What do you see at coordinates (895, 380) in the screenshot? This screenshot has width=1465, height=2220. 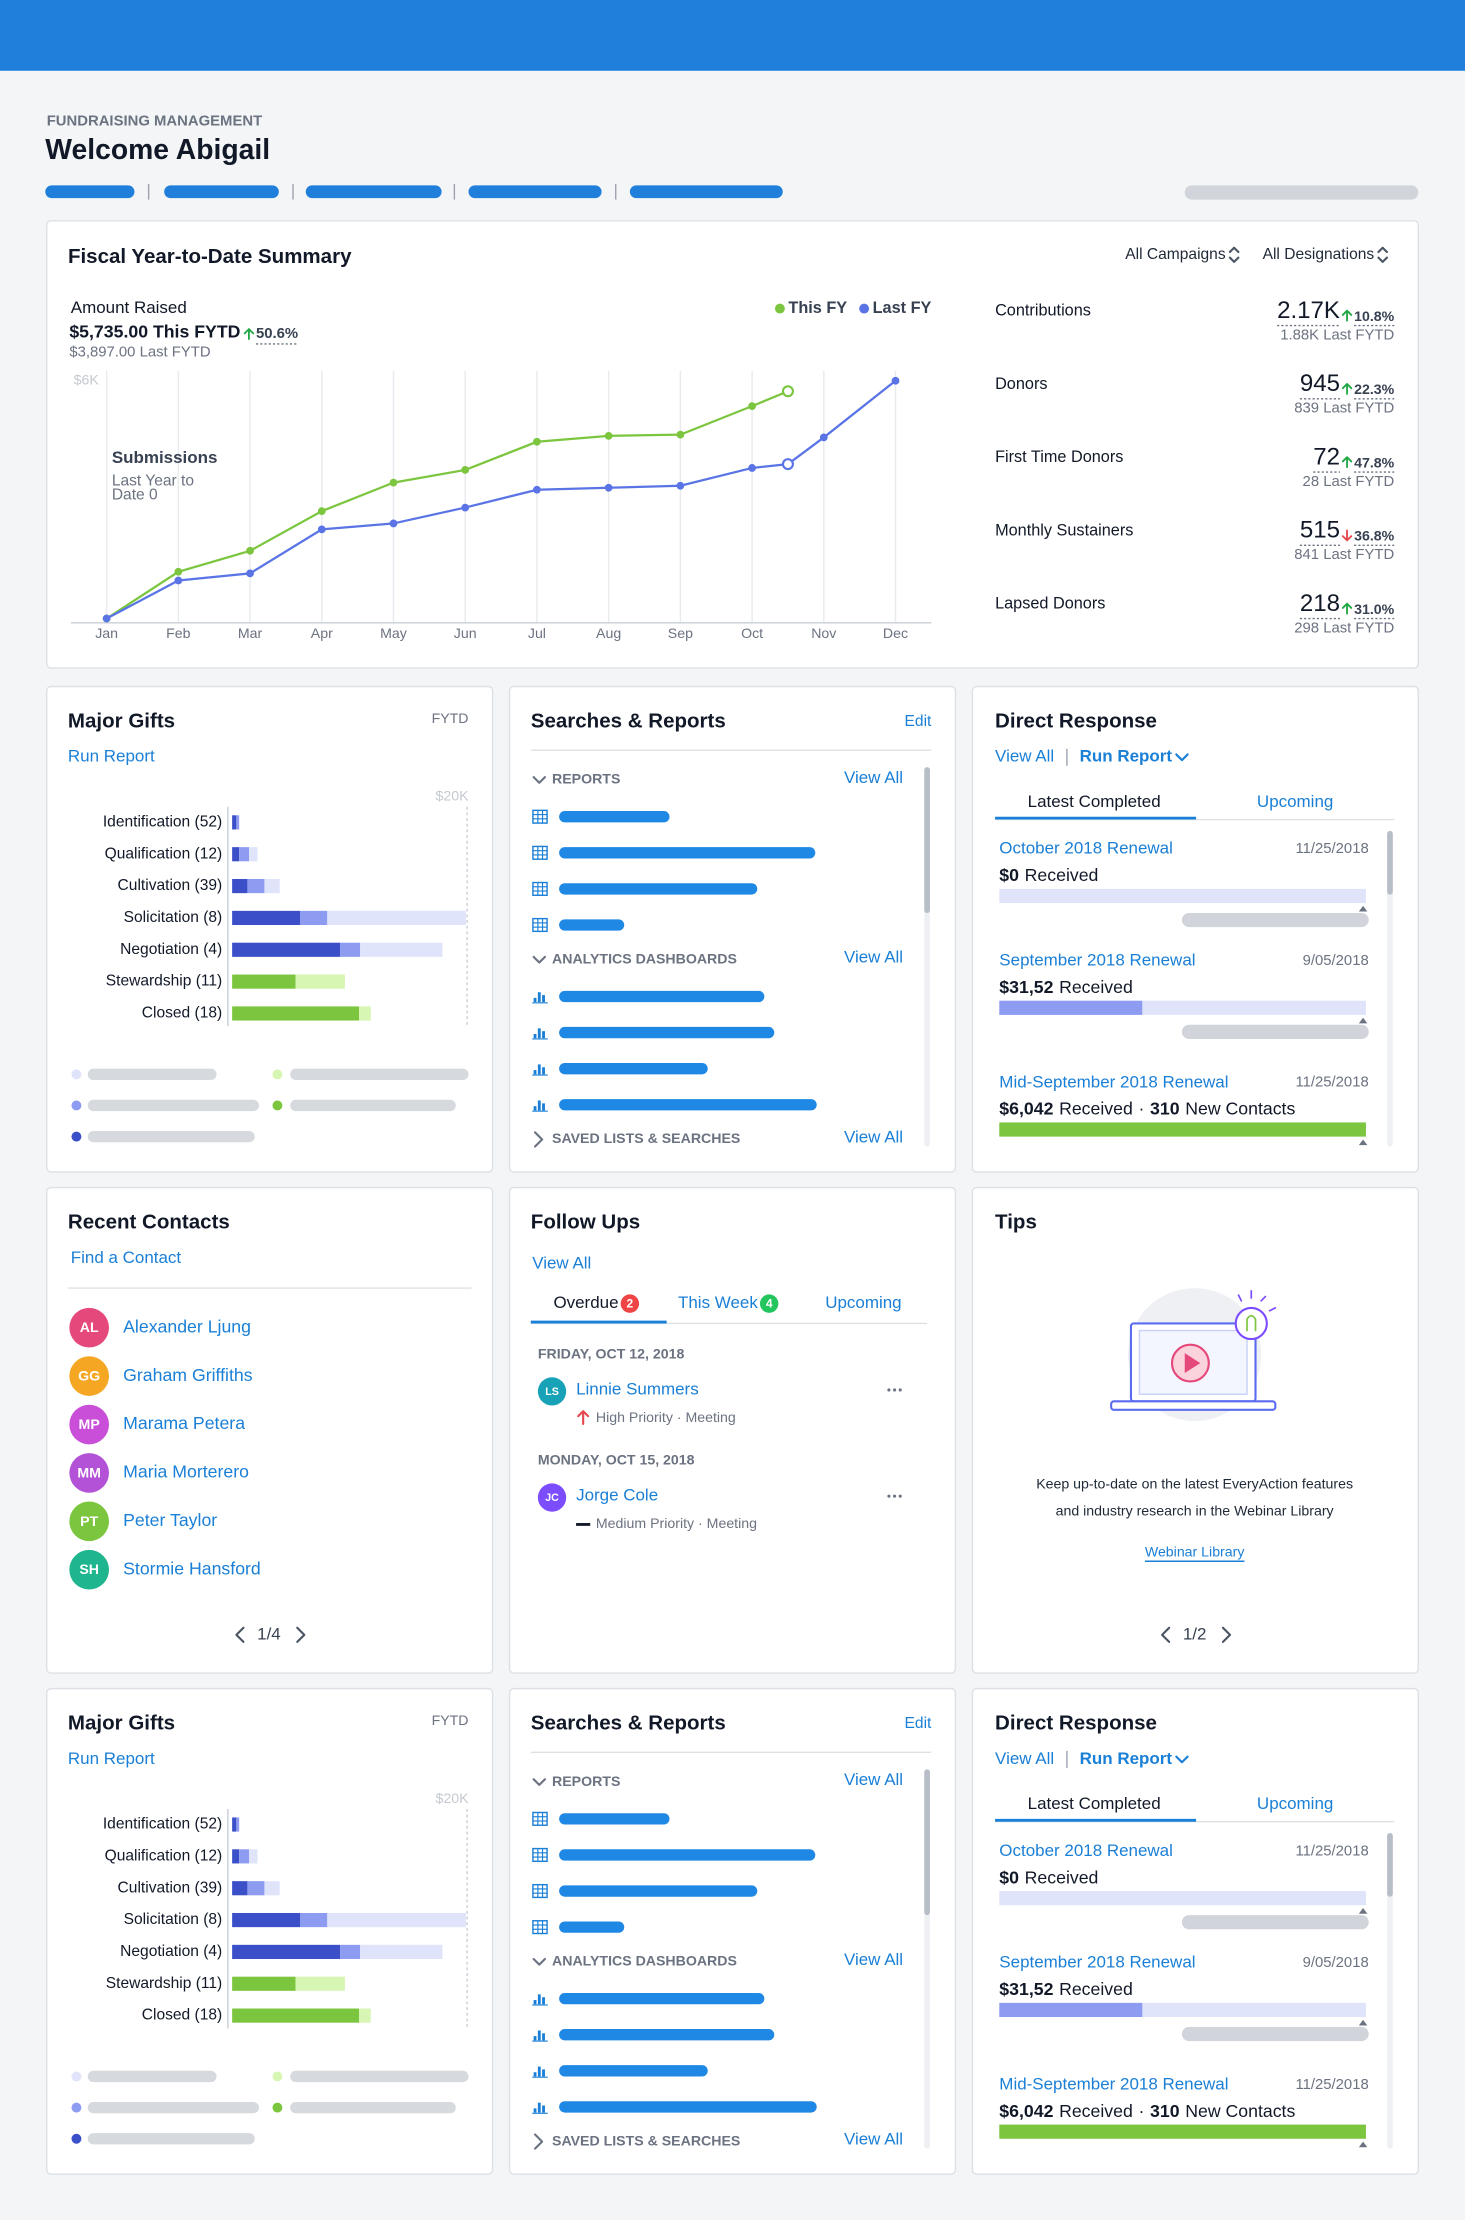 I see `data-point` at bounding box center [895, 380].